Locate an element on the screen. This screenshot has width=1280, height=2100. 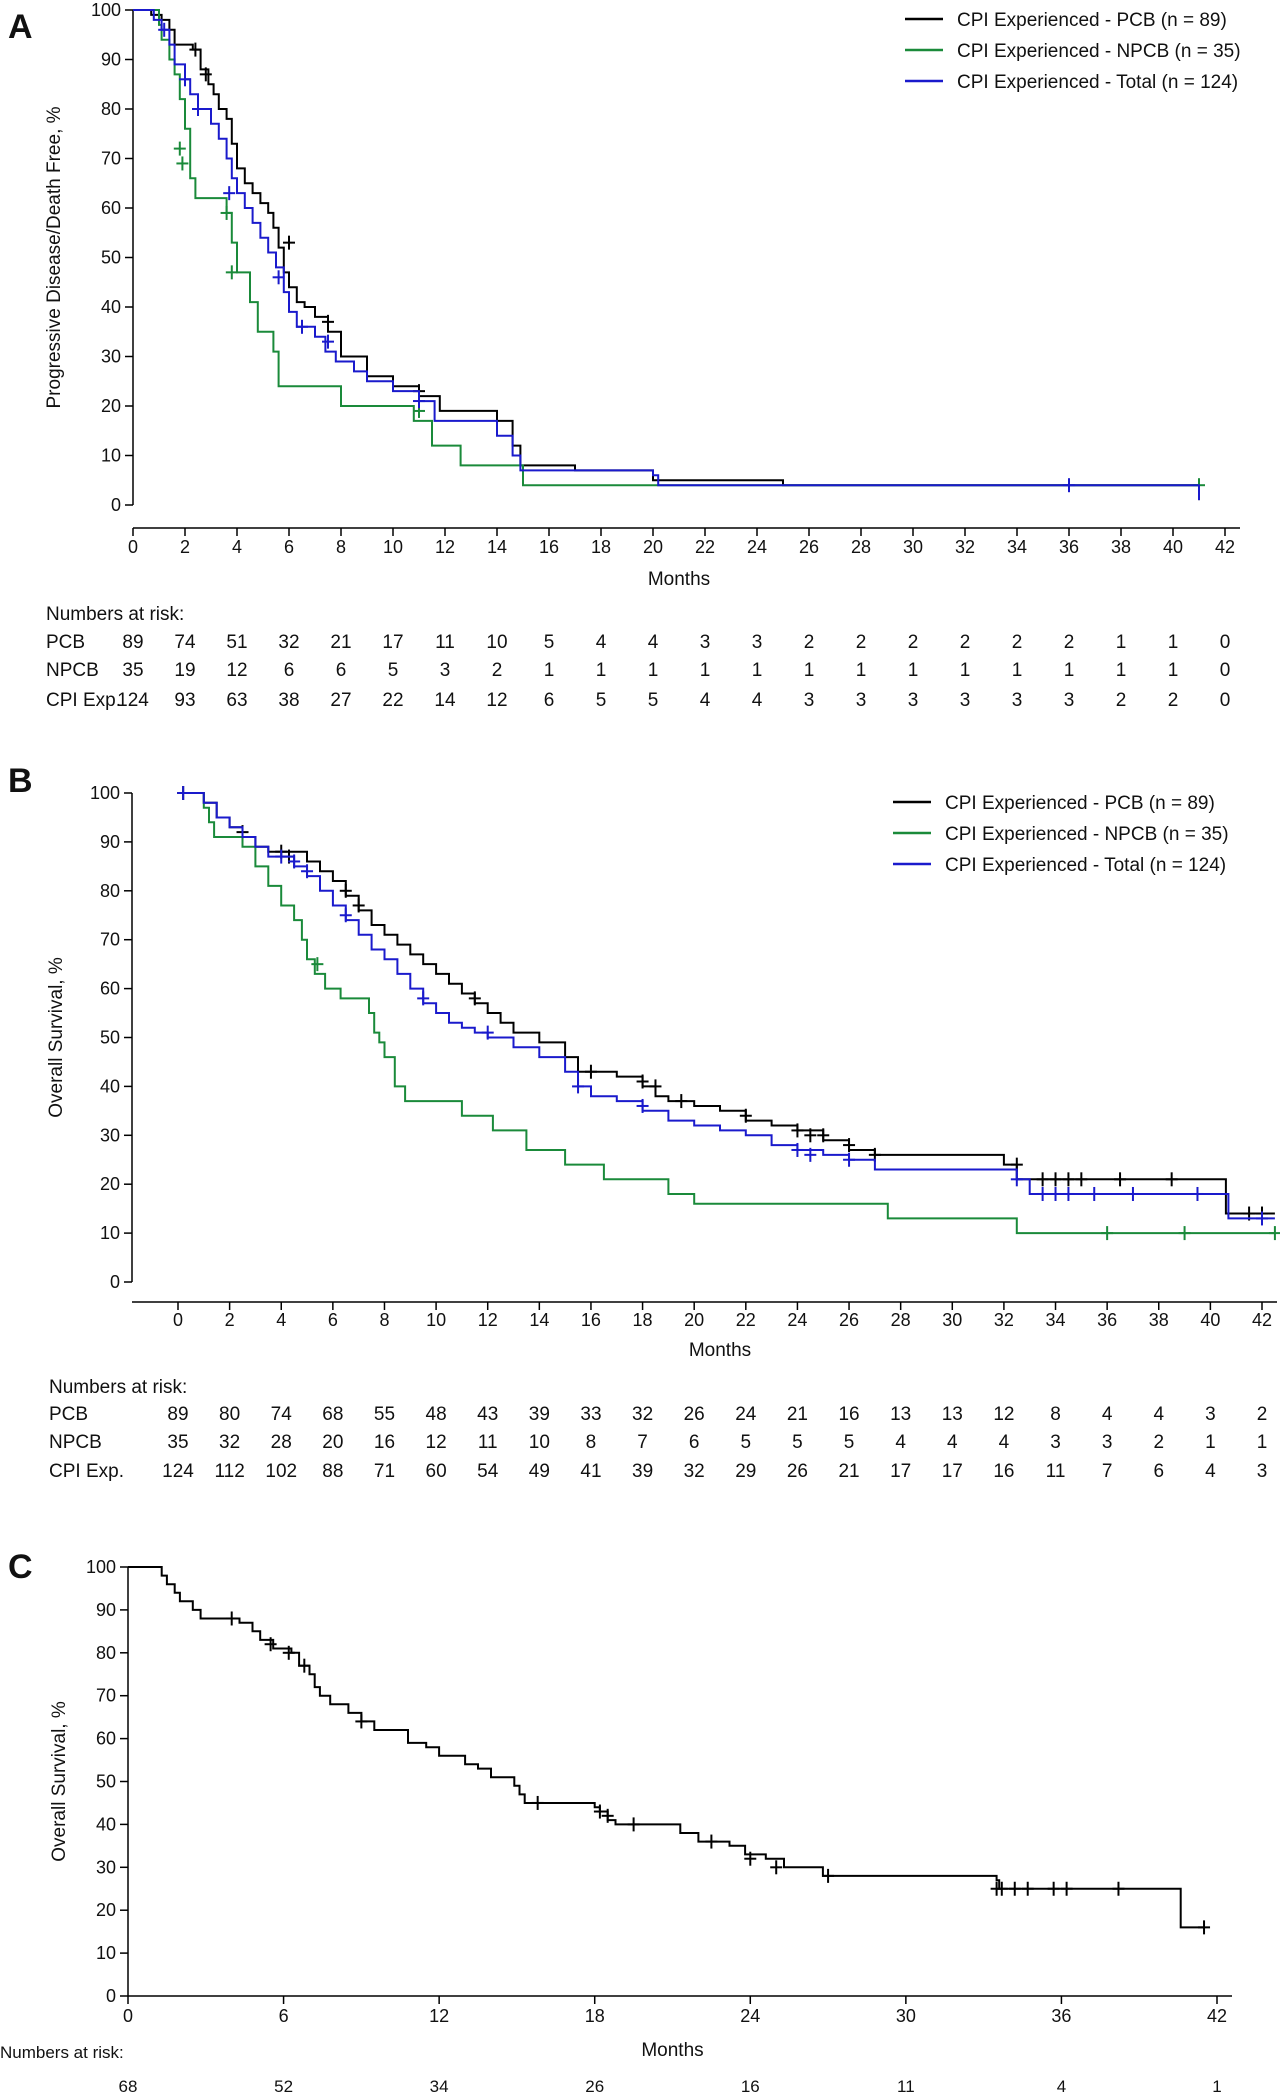
y-tick-label: 80 is located at coordinates (106, 1653).